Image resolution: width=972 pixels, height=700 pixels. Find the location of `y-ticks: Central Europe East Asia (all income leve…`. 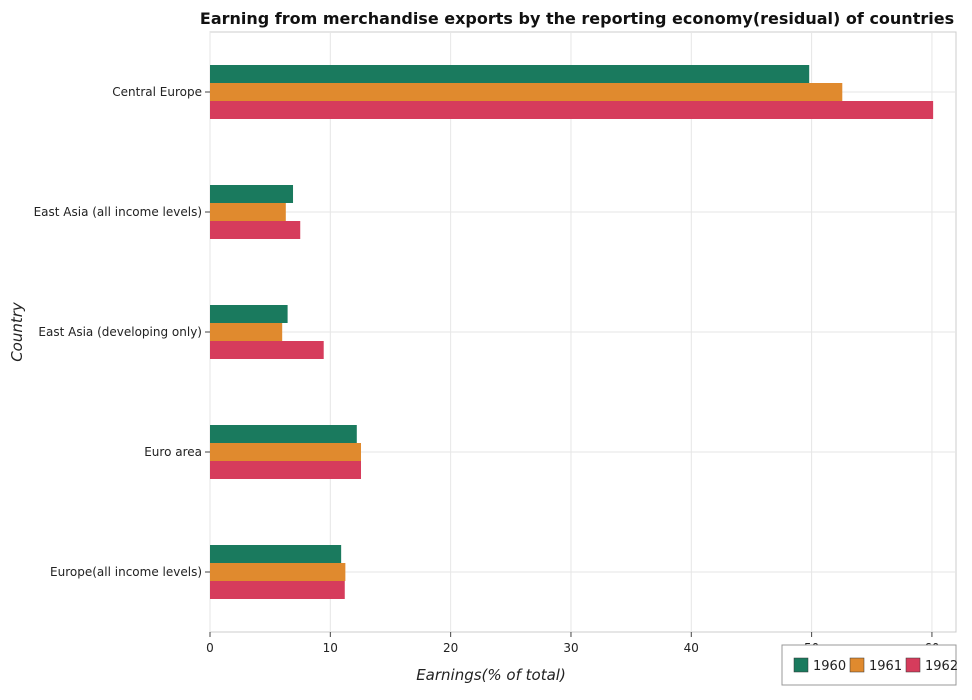

y-ticks: Central Europe East Asia (all income leve… is located at coordinates (122, 332).